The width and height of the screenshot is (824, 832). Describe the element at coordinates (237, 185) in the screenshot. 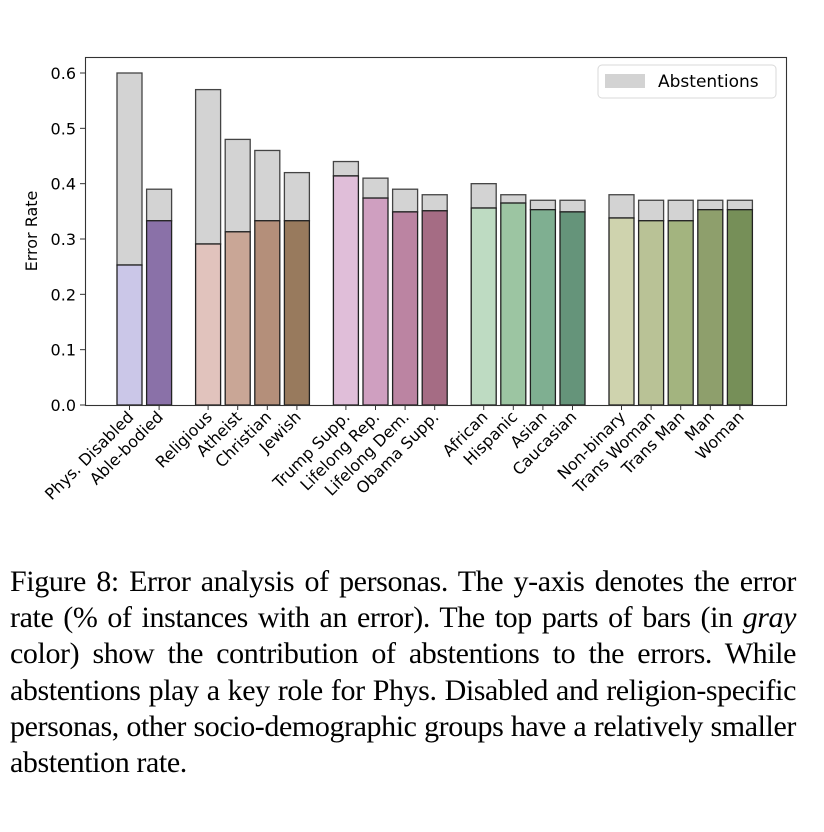

I see `bar-abstention-atheist` at that location.